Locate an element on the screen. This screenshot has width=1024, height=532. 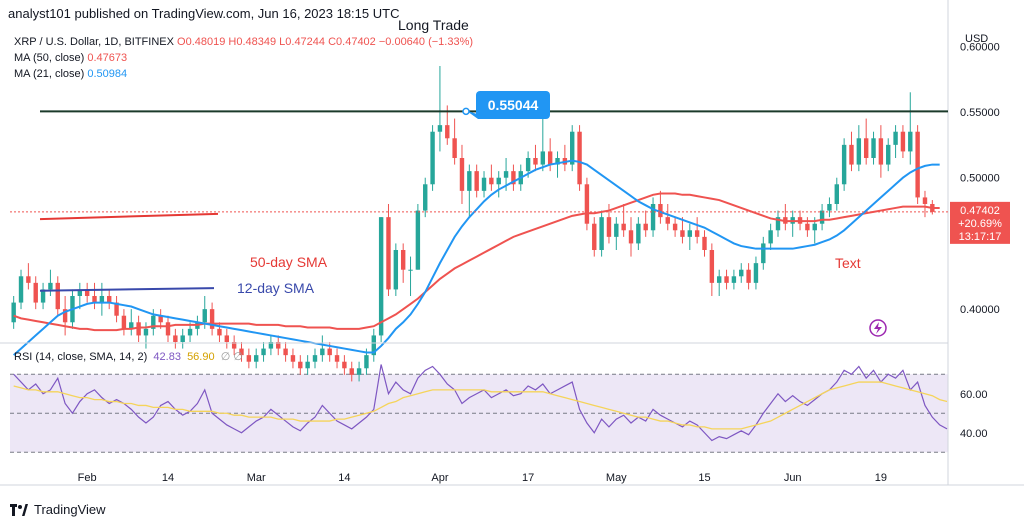
callout-pointer is located at coordinates (479, 114).